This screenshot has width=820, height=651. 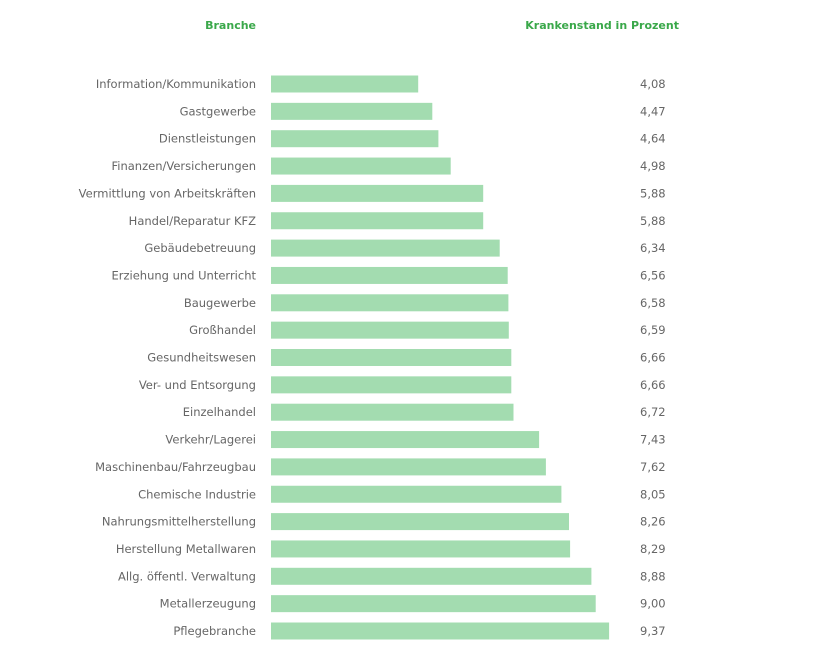 What do you see at coordinates (653, 412) in the screenshot?
I see `value-label: 6,72` at bounding box center [653, 412].